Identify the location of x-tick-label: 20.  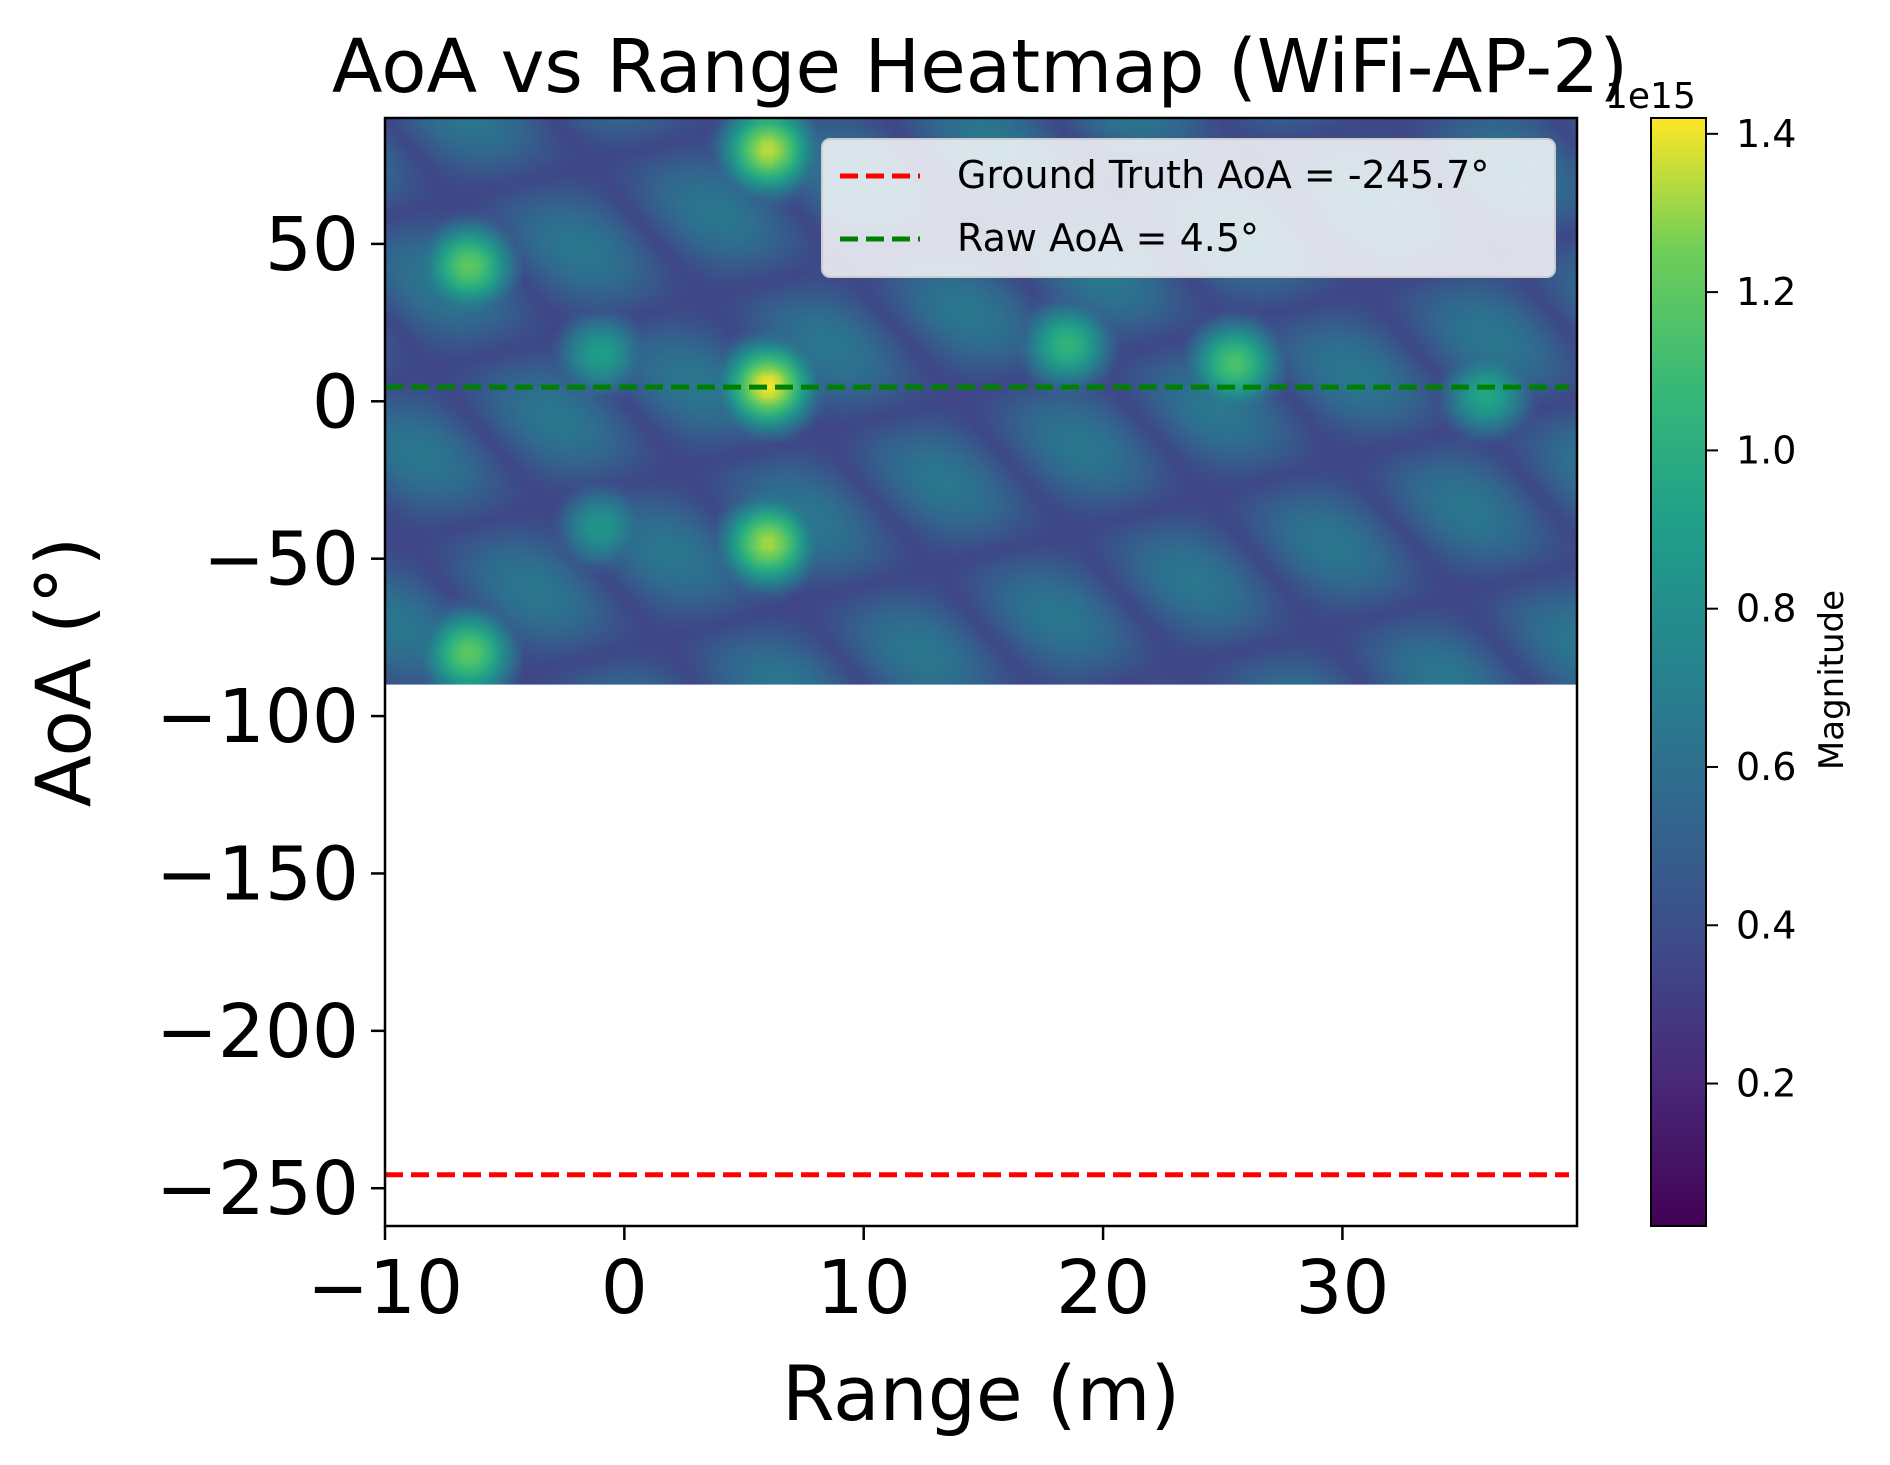
(1103, 1288).